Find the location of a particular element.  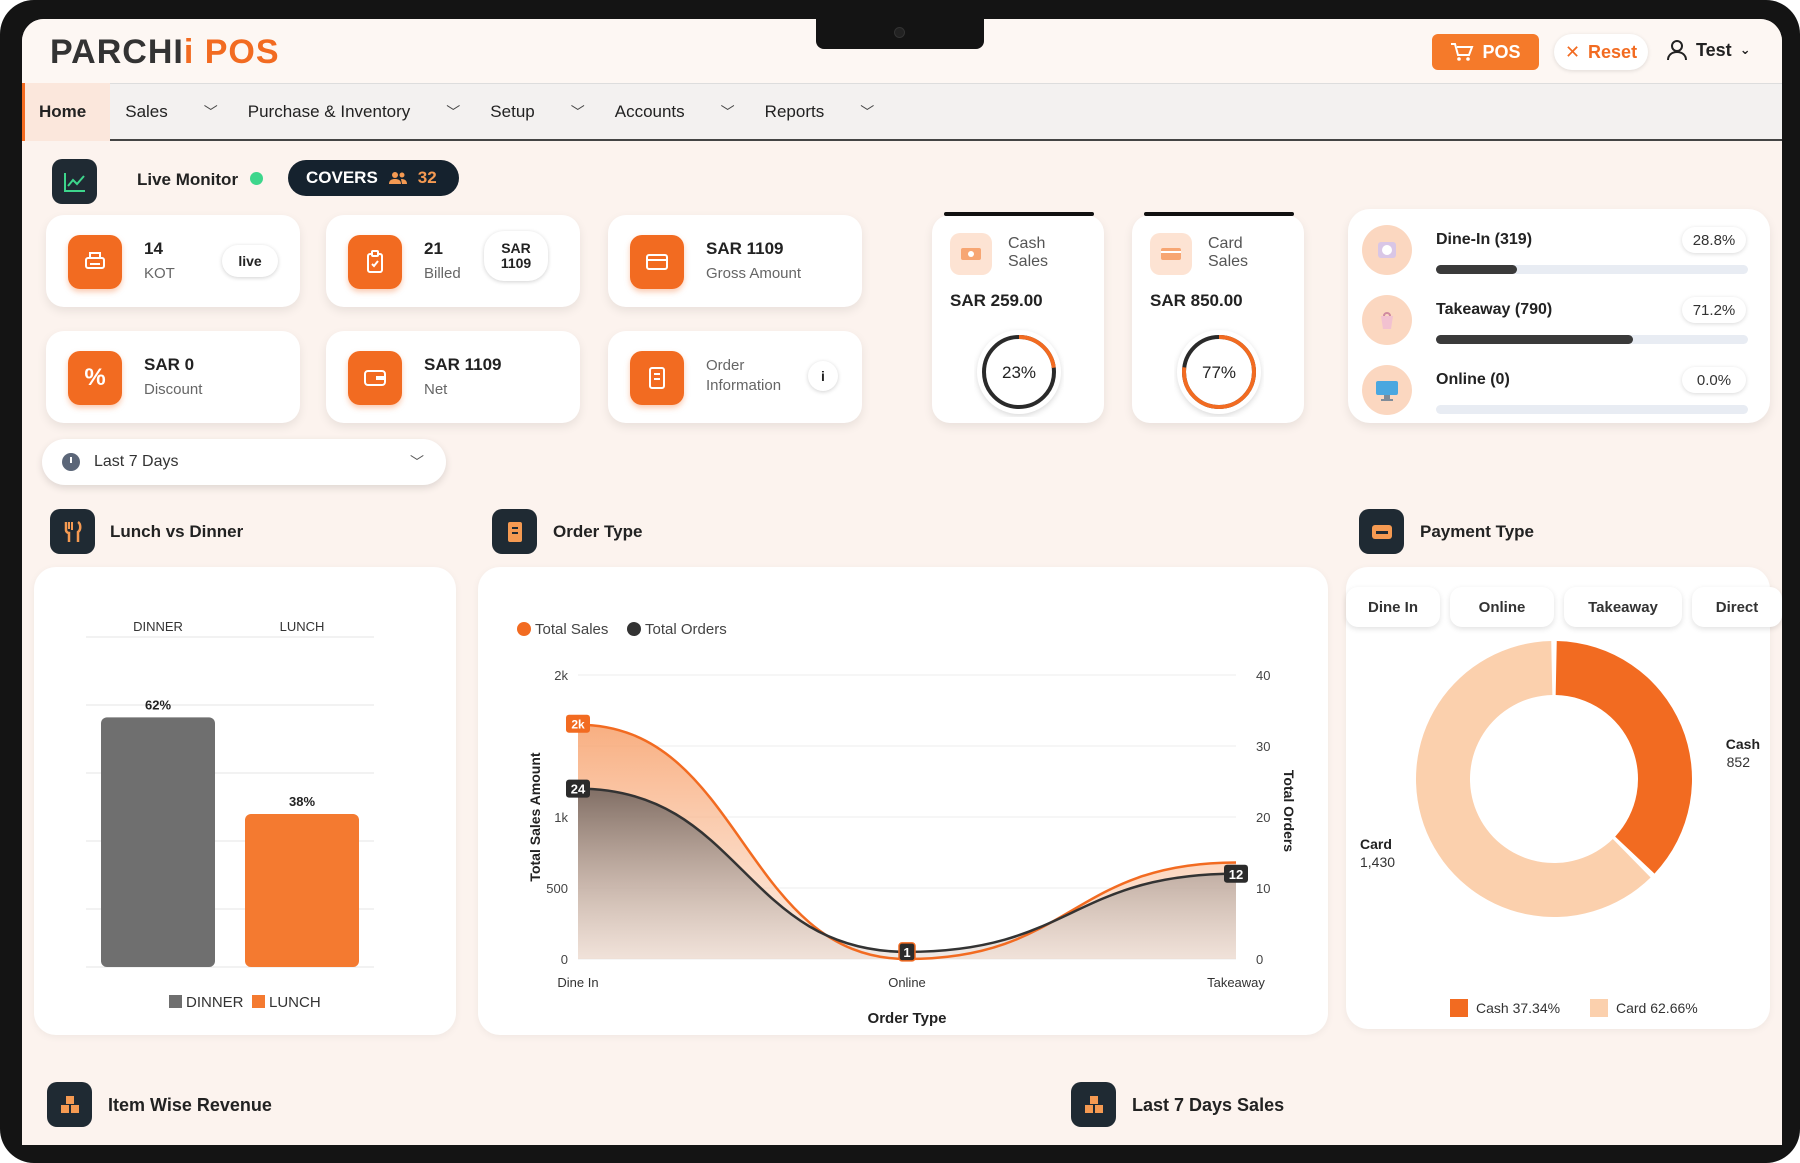

data-label: 2k is located at coordinates (578, 725).